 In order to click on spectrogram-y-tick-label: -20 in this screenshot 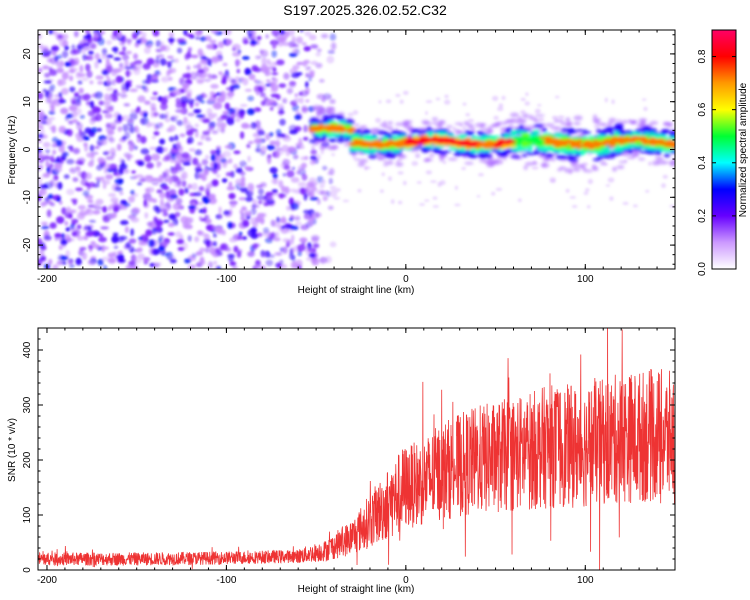, I will do `click(27, 244)`.